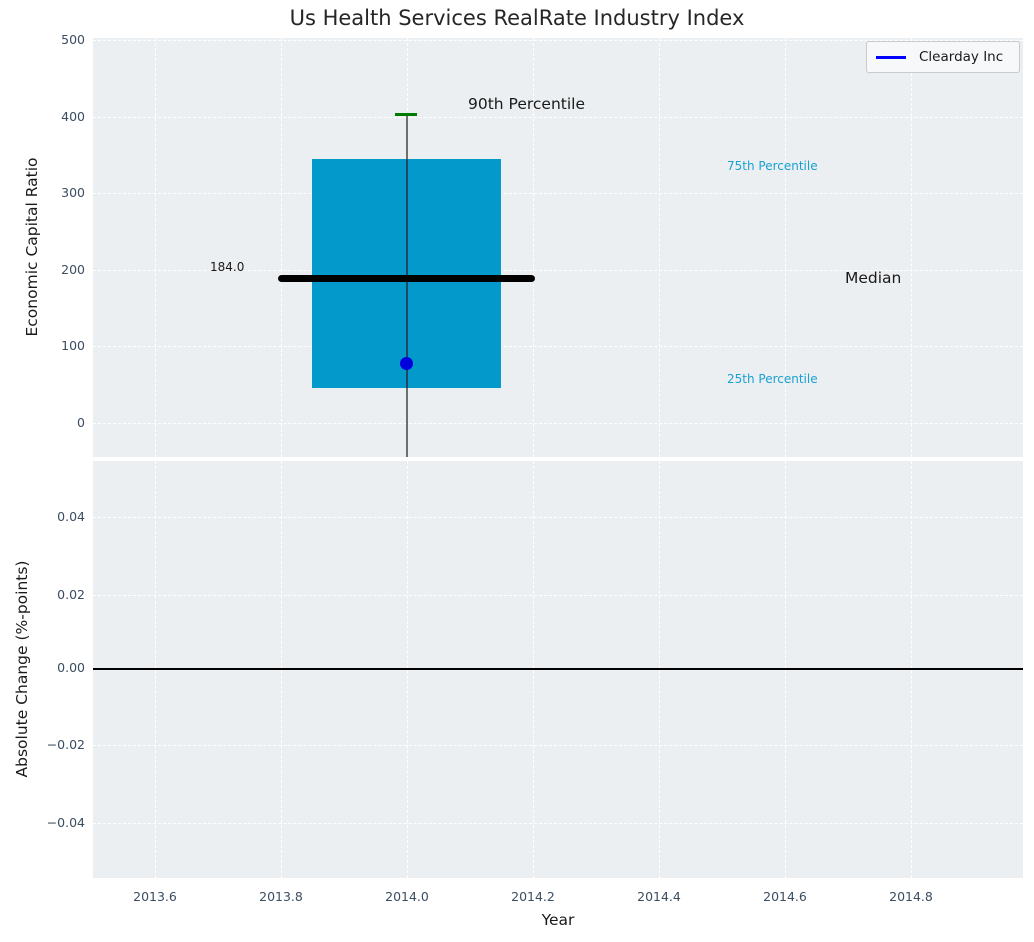 This screenshot has width=1034, height=942. I want to click on ytick-label: 0.02, so click(71, 594).